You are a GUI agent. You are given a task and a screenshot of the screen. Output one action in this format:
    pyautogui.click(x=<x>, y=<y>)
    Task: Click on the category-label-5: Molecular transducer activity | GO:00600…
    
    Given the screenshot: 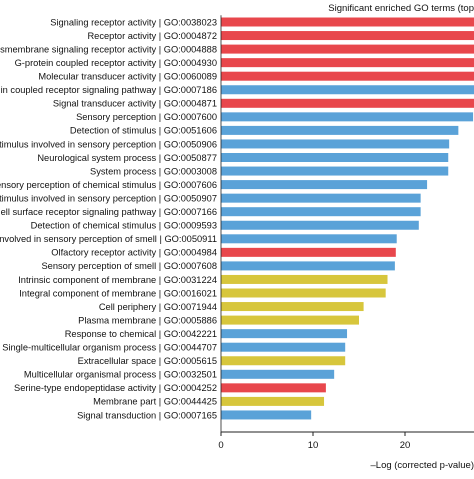 What is the action you would take?
    pyautogui.click(x=127, y=77)
    